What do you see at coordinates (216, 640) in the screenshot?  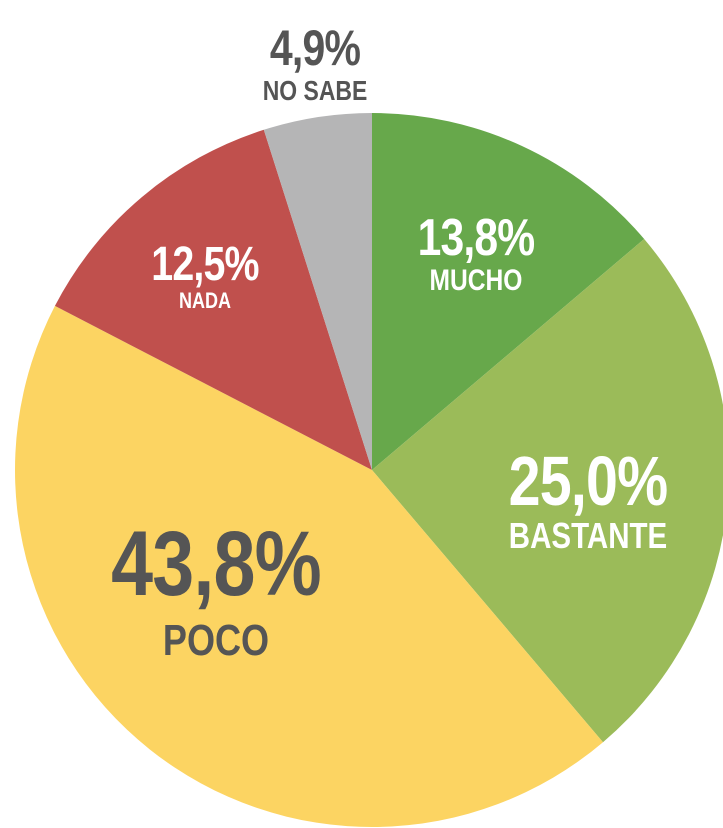 I see `slice-category-label: POCO` at bounding box center [216, 640].